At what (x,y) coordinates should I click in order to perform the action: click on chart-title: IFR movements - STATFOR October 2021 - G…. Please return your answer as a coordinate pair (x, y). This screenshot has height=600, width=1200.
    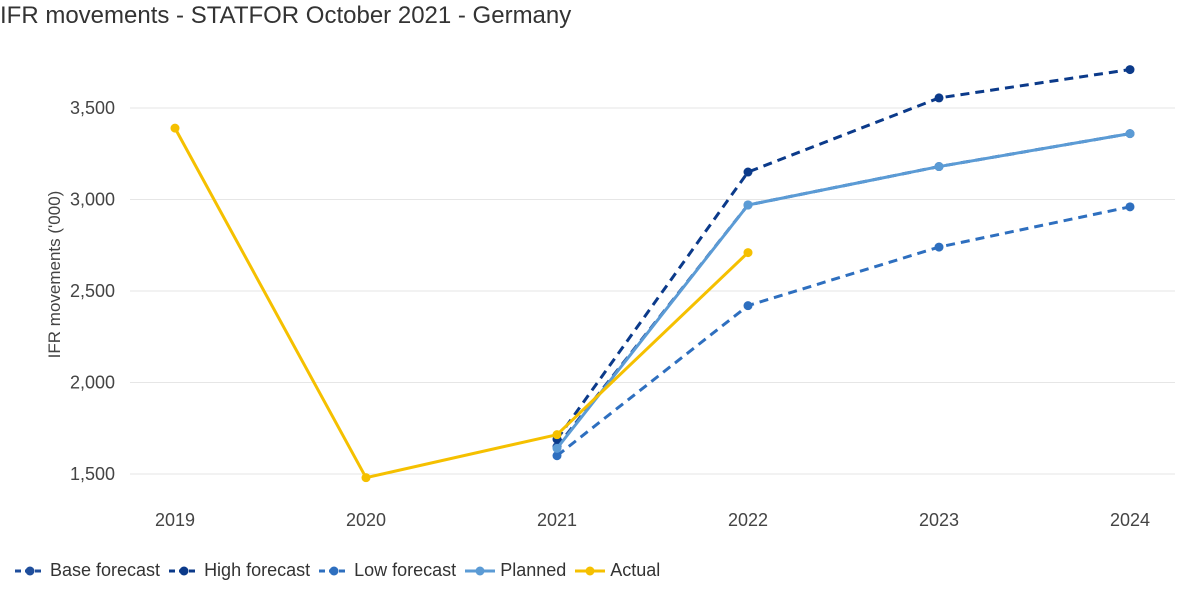
    Looking at the image, I should click on (286, 15).